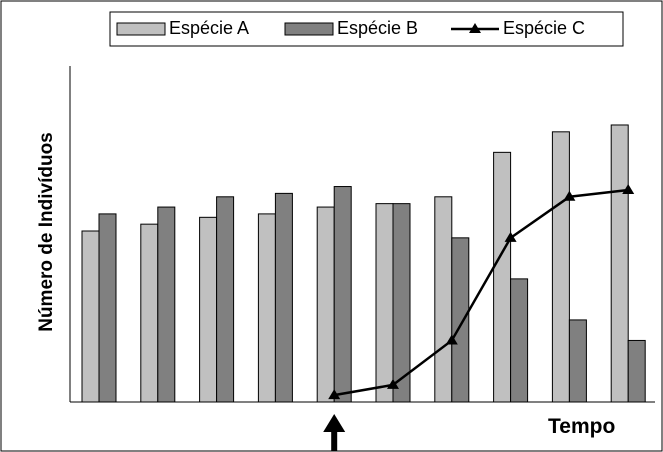 The width and height of the screenshot is (663, 452). Describe the element at coordinates (141, 29) in the screenshot. I see `legend-swatch-a` at that location.